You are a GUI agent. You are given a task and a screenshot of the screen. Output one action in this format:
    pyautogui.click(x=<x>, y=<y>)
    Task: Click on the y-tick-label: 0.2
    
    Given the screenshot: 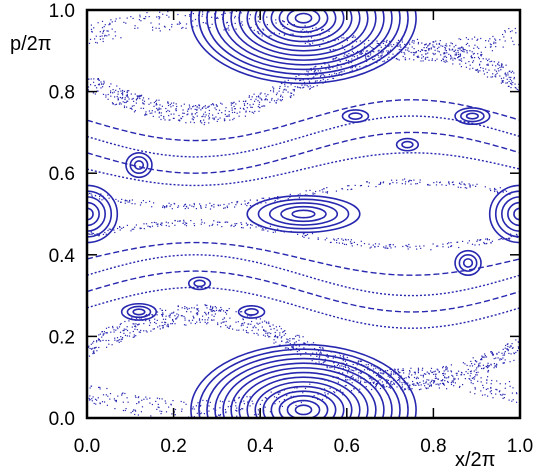 What is the action you would take?
    pyautogui.click(x=62, y=337)
    